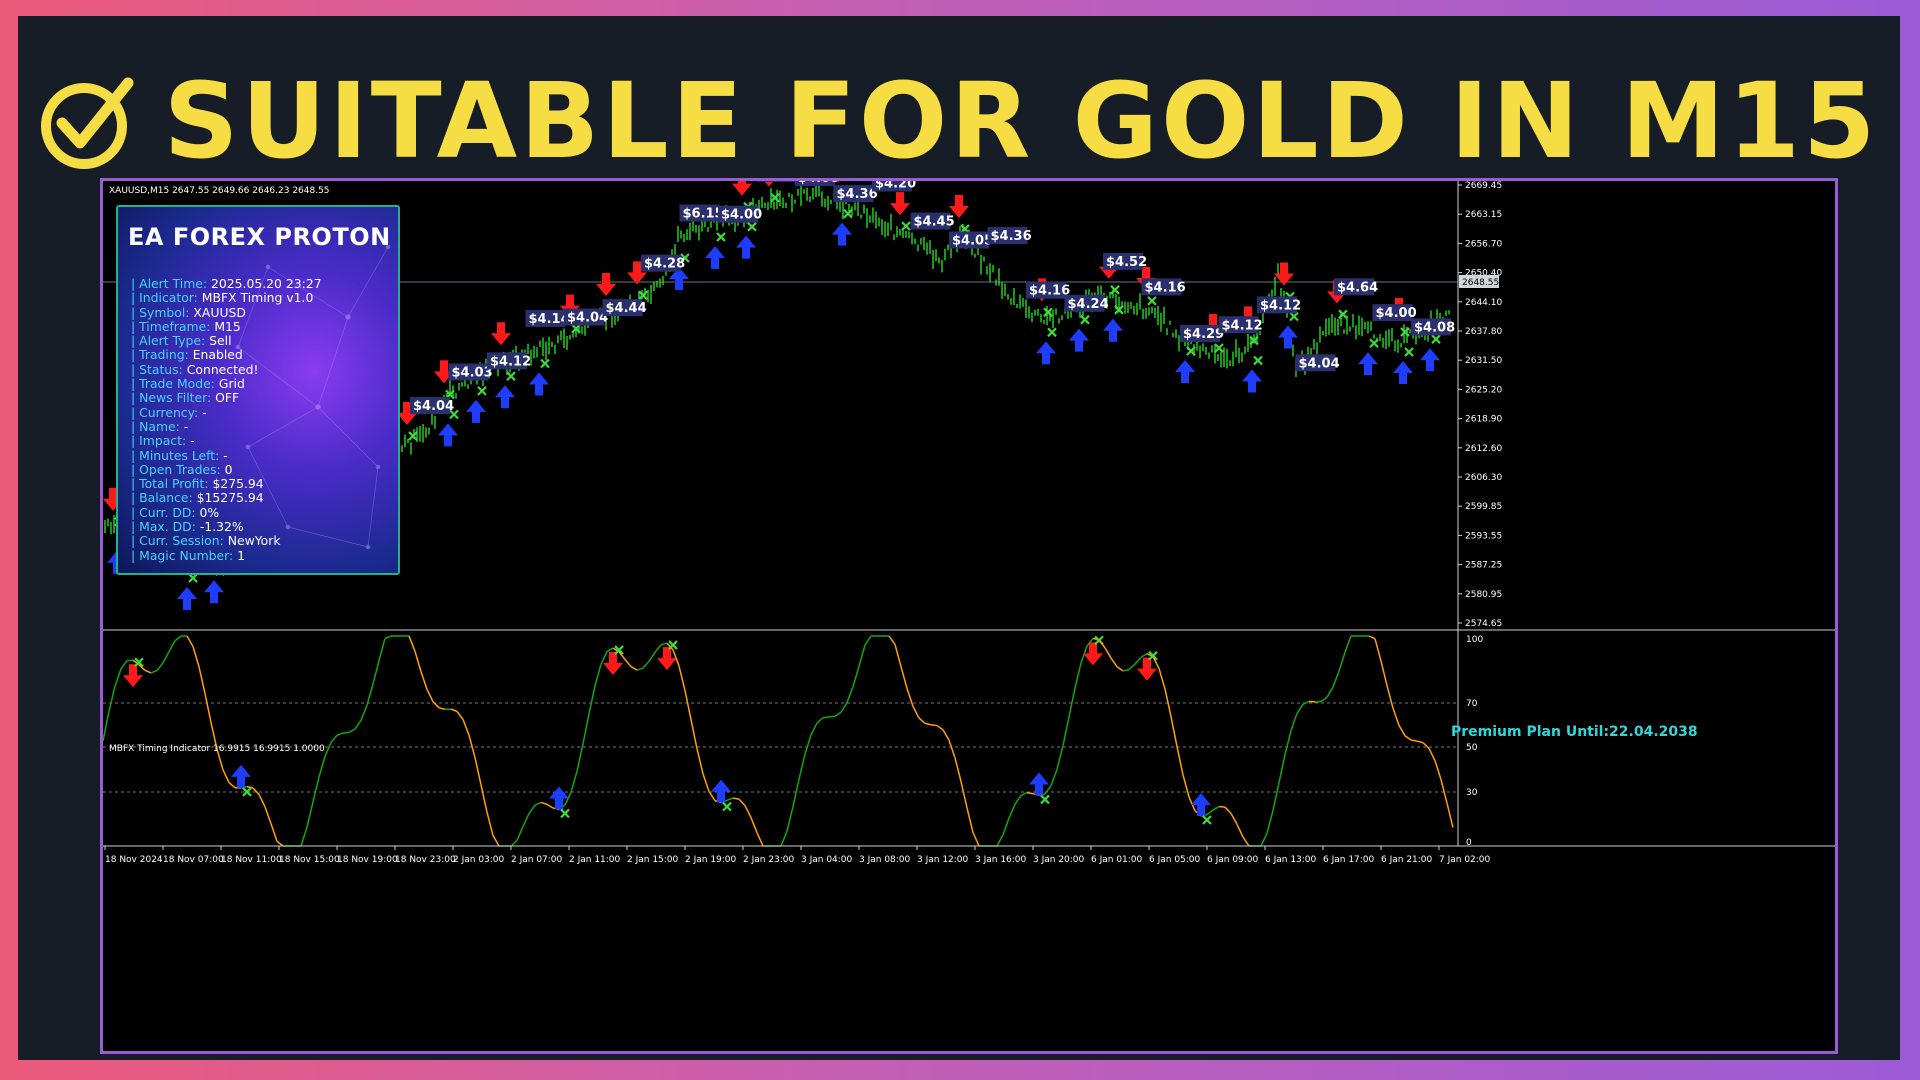 This screenshot has height=1080, width=1920. What do you see at coordinates (1357, 287) in the screenshot?
I see `price-tag-label: $4.64` at bounding box center [1357, 287].